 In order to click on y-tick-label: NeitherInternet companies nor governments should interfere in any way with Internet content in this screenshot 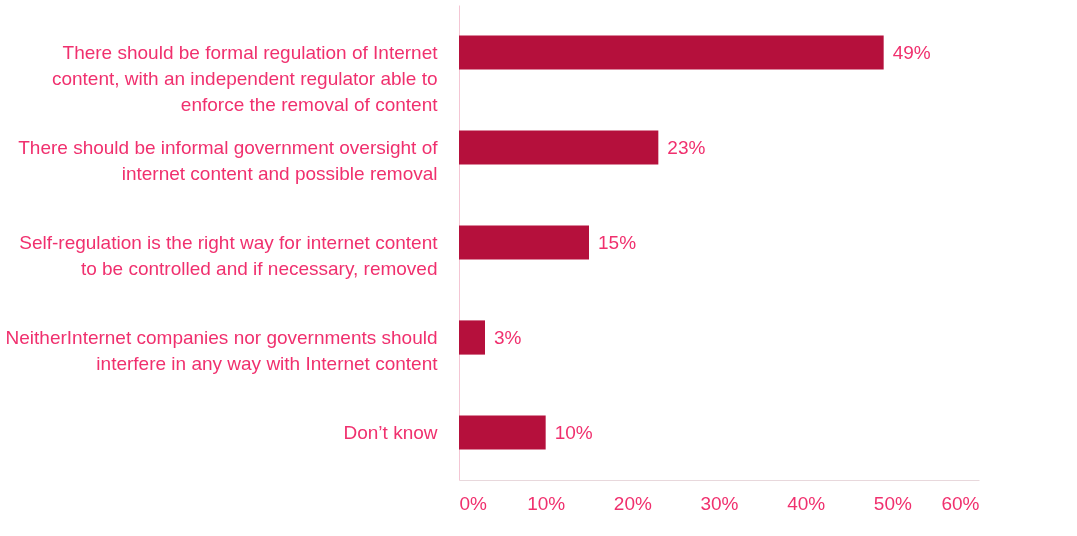, I will do `click(222, 350)`.